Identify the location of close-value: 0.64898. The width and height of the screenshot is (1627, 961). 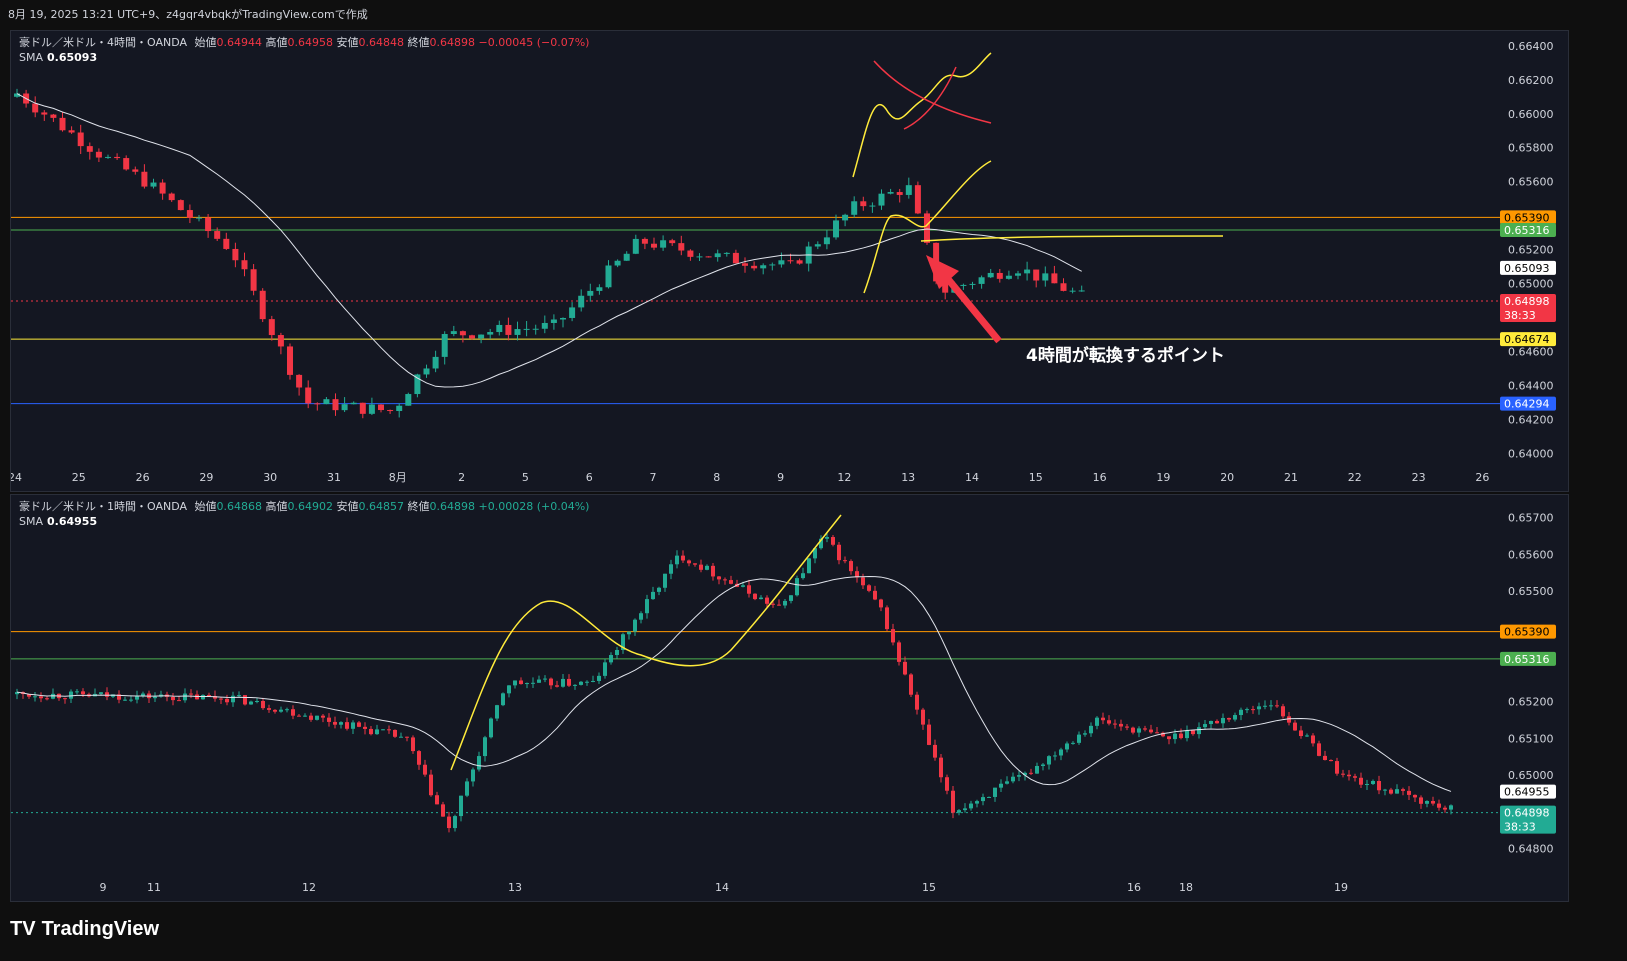
(452, 42).